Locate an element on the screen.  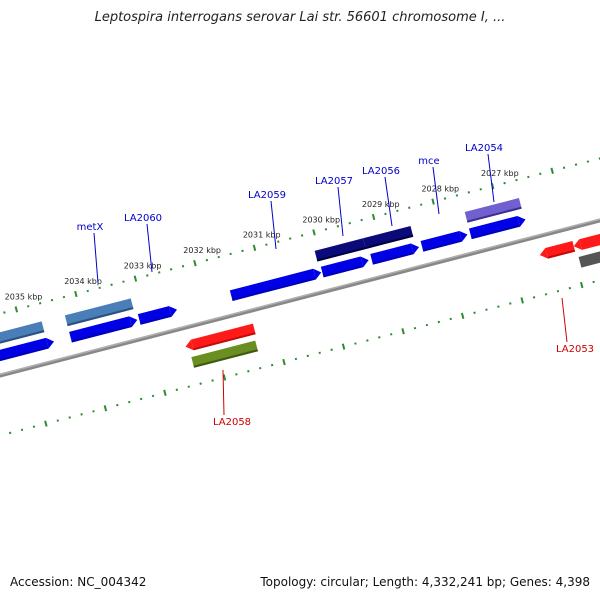
gene-label-LA2060: LA2060 is located at coordinates (143, 218).